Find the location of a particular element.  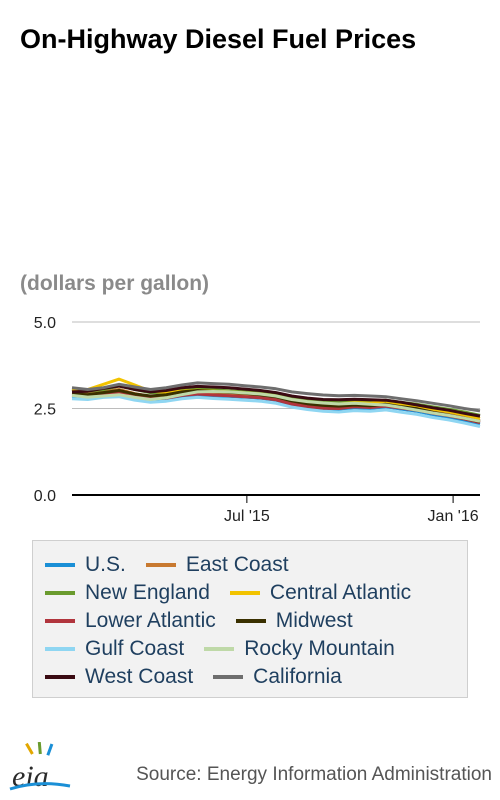

x-axis-ticks: Jul '15 Jan '16 is located at coordinates (351, 510).